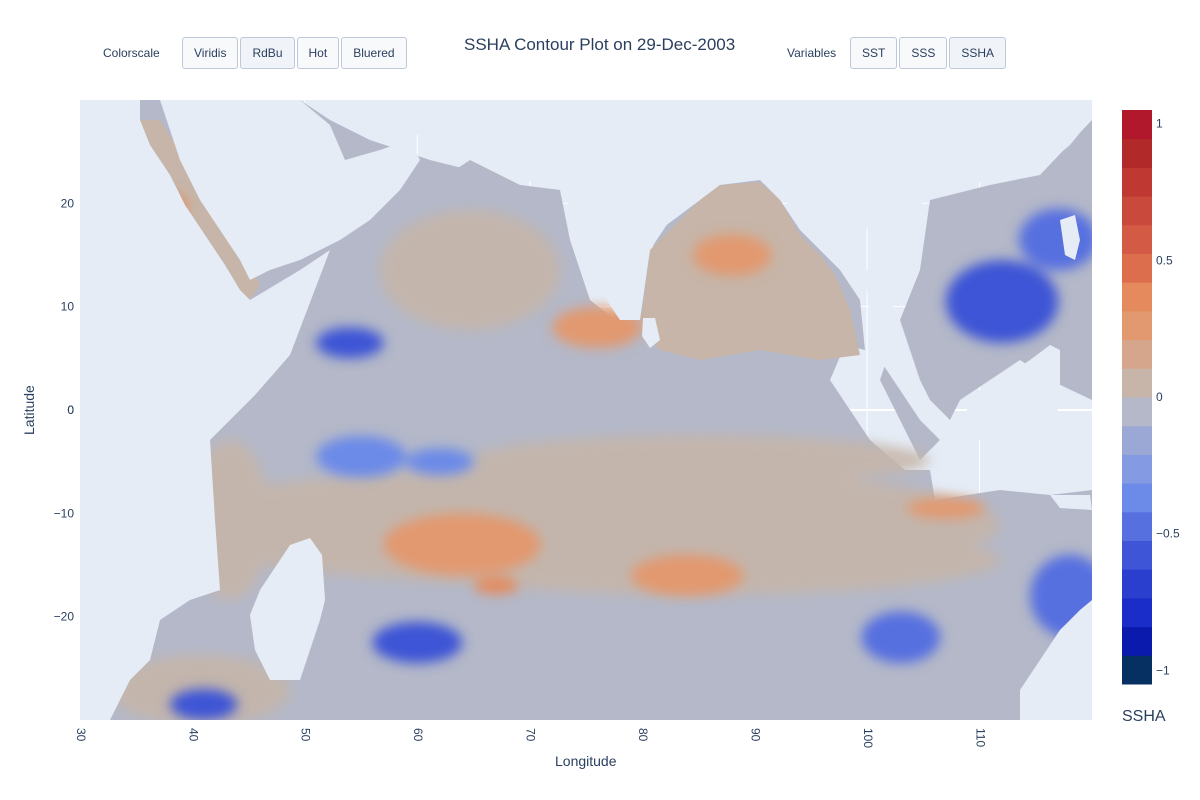  What do you see at coordinates (1071, 502) in the screenshot?
I see `land-sumatra-java` at bounding box center [1071, 502].